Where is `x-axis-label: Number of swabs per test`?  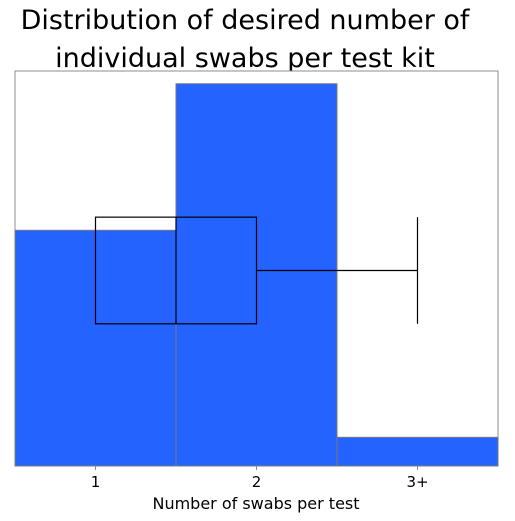 x-axis-label: Number of swabs per test is located at coordinates (256, 503).